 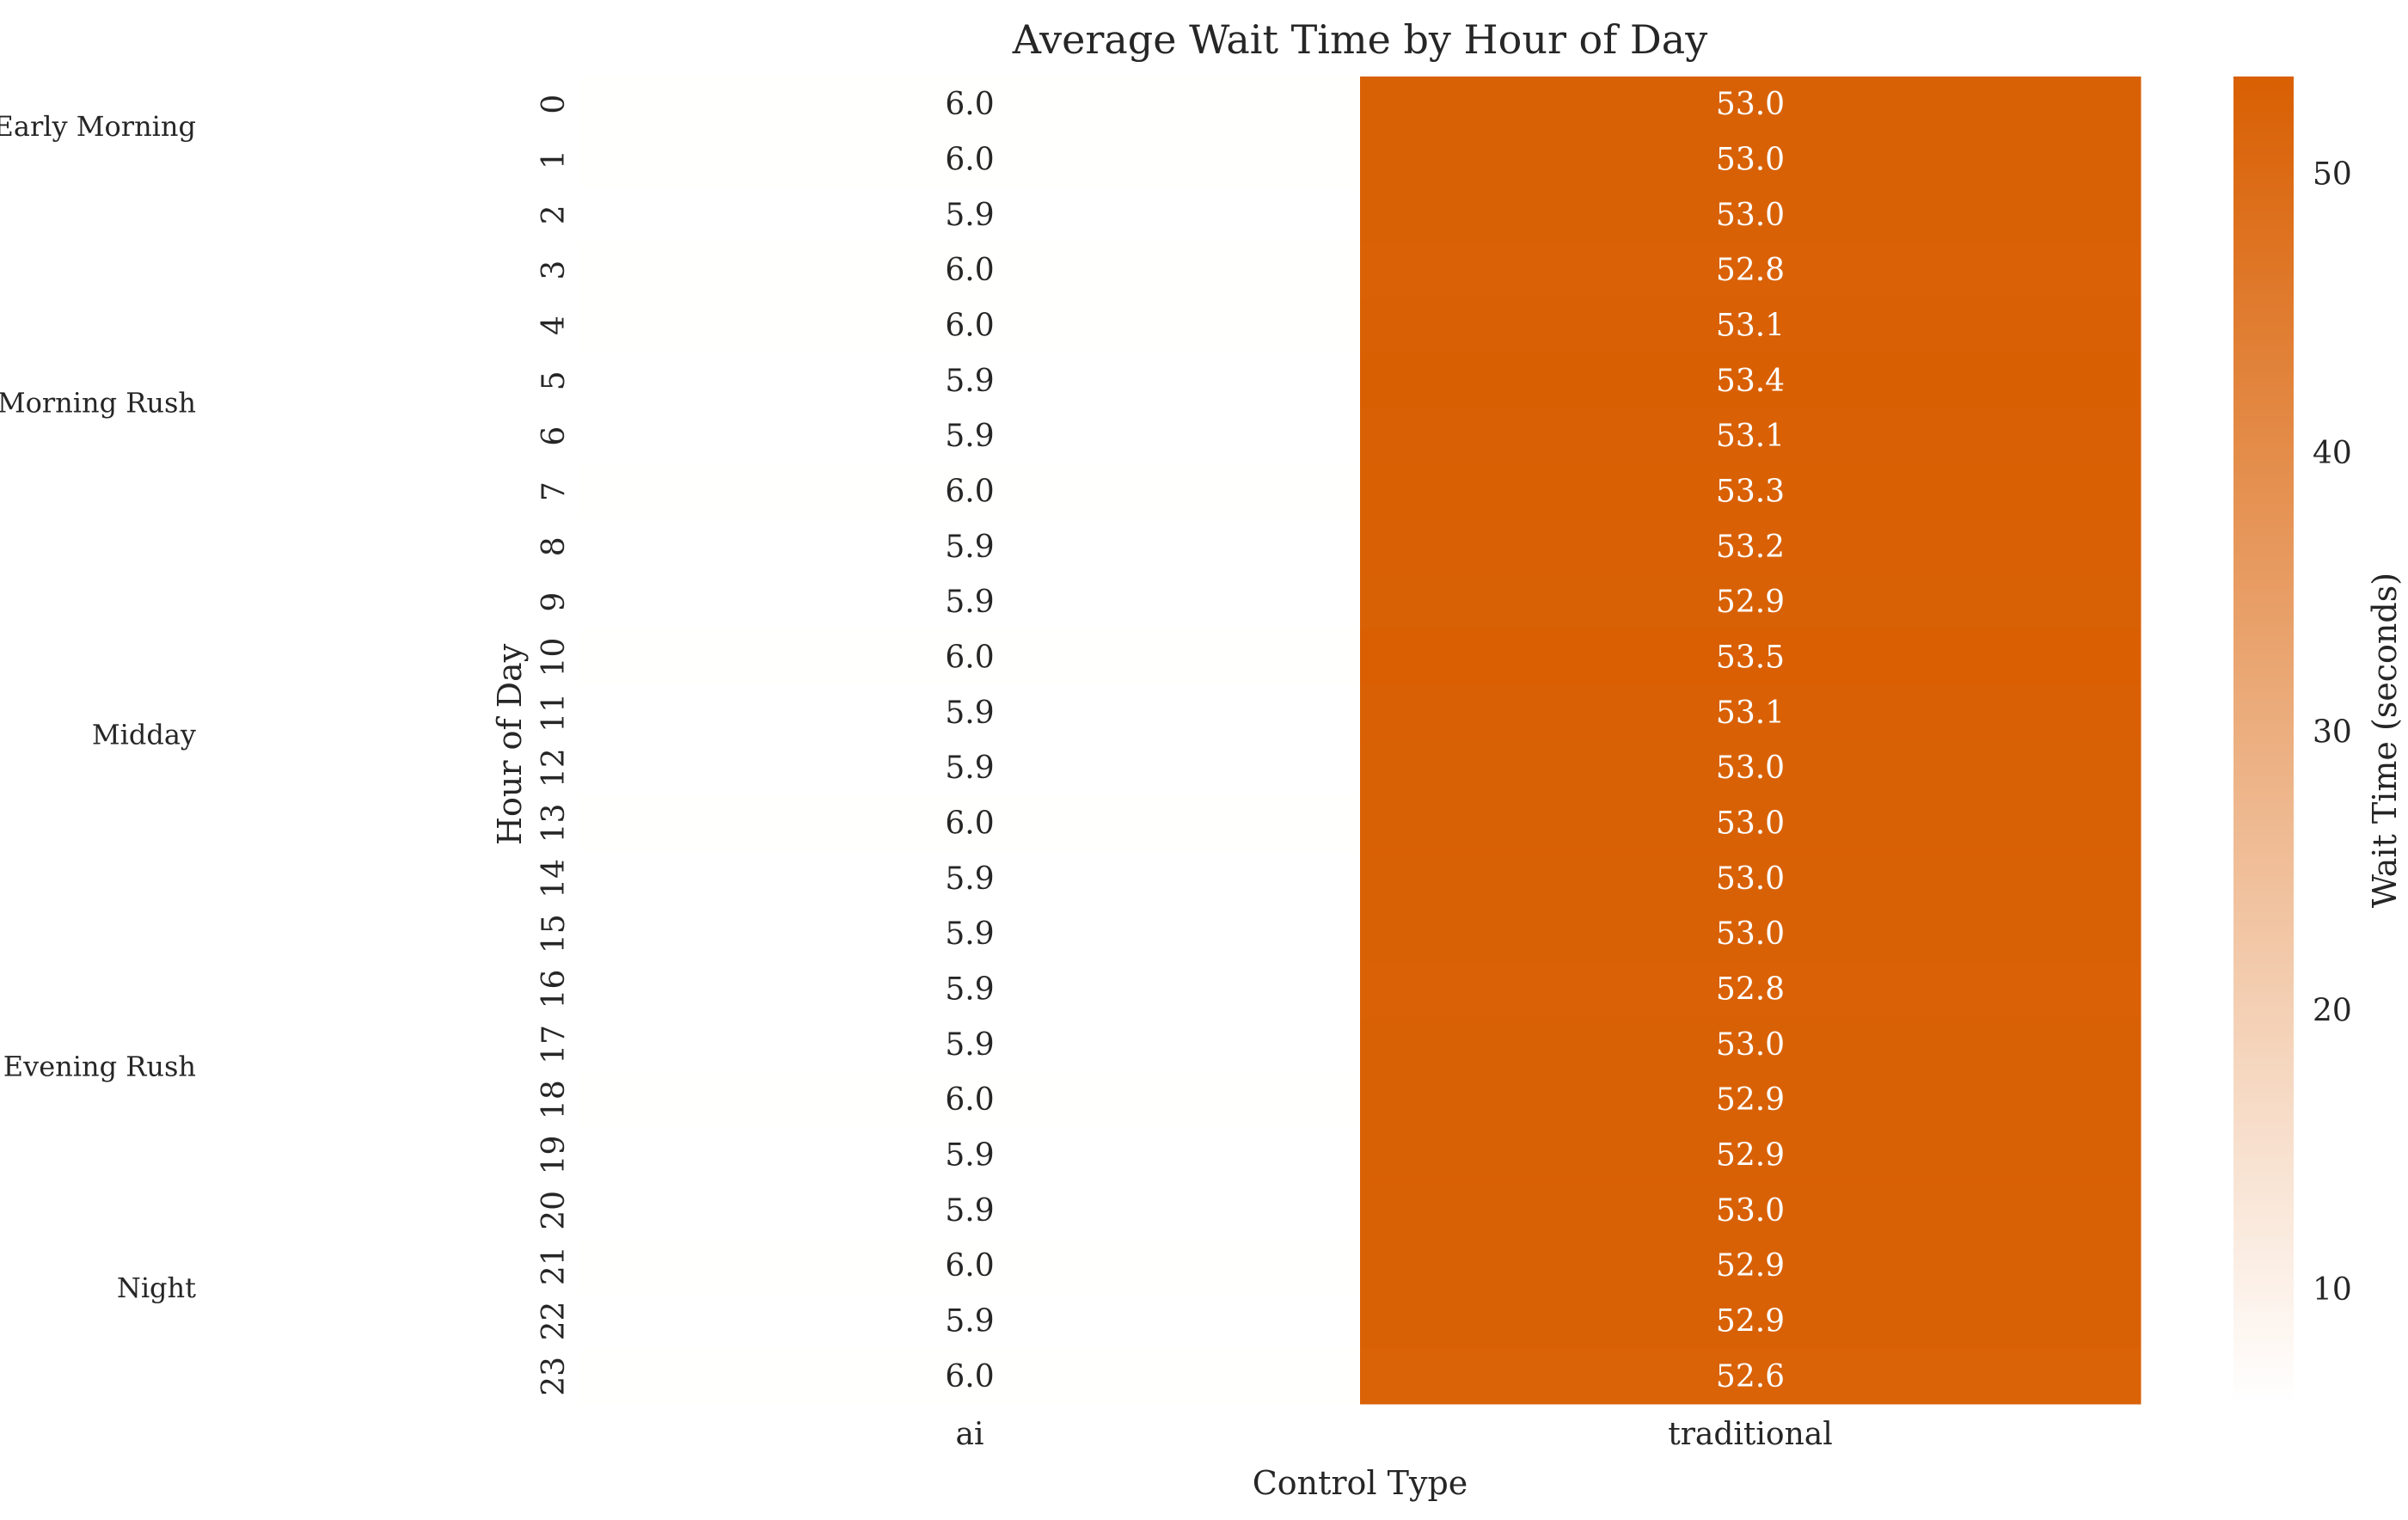 What do you see at coordinates (1750, 382) in the screenshot?
I see `cell-value: 53.4` at bounding box center [1750, 382].